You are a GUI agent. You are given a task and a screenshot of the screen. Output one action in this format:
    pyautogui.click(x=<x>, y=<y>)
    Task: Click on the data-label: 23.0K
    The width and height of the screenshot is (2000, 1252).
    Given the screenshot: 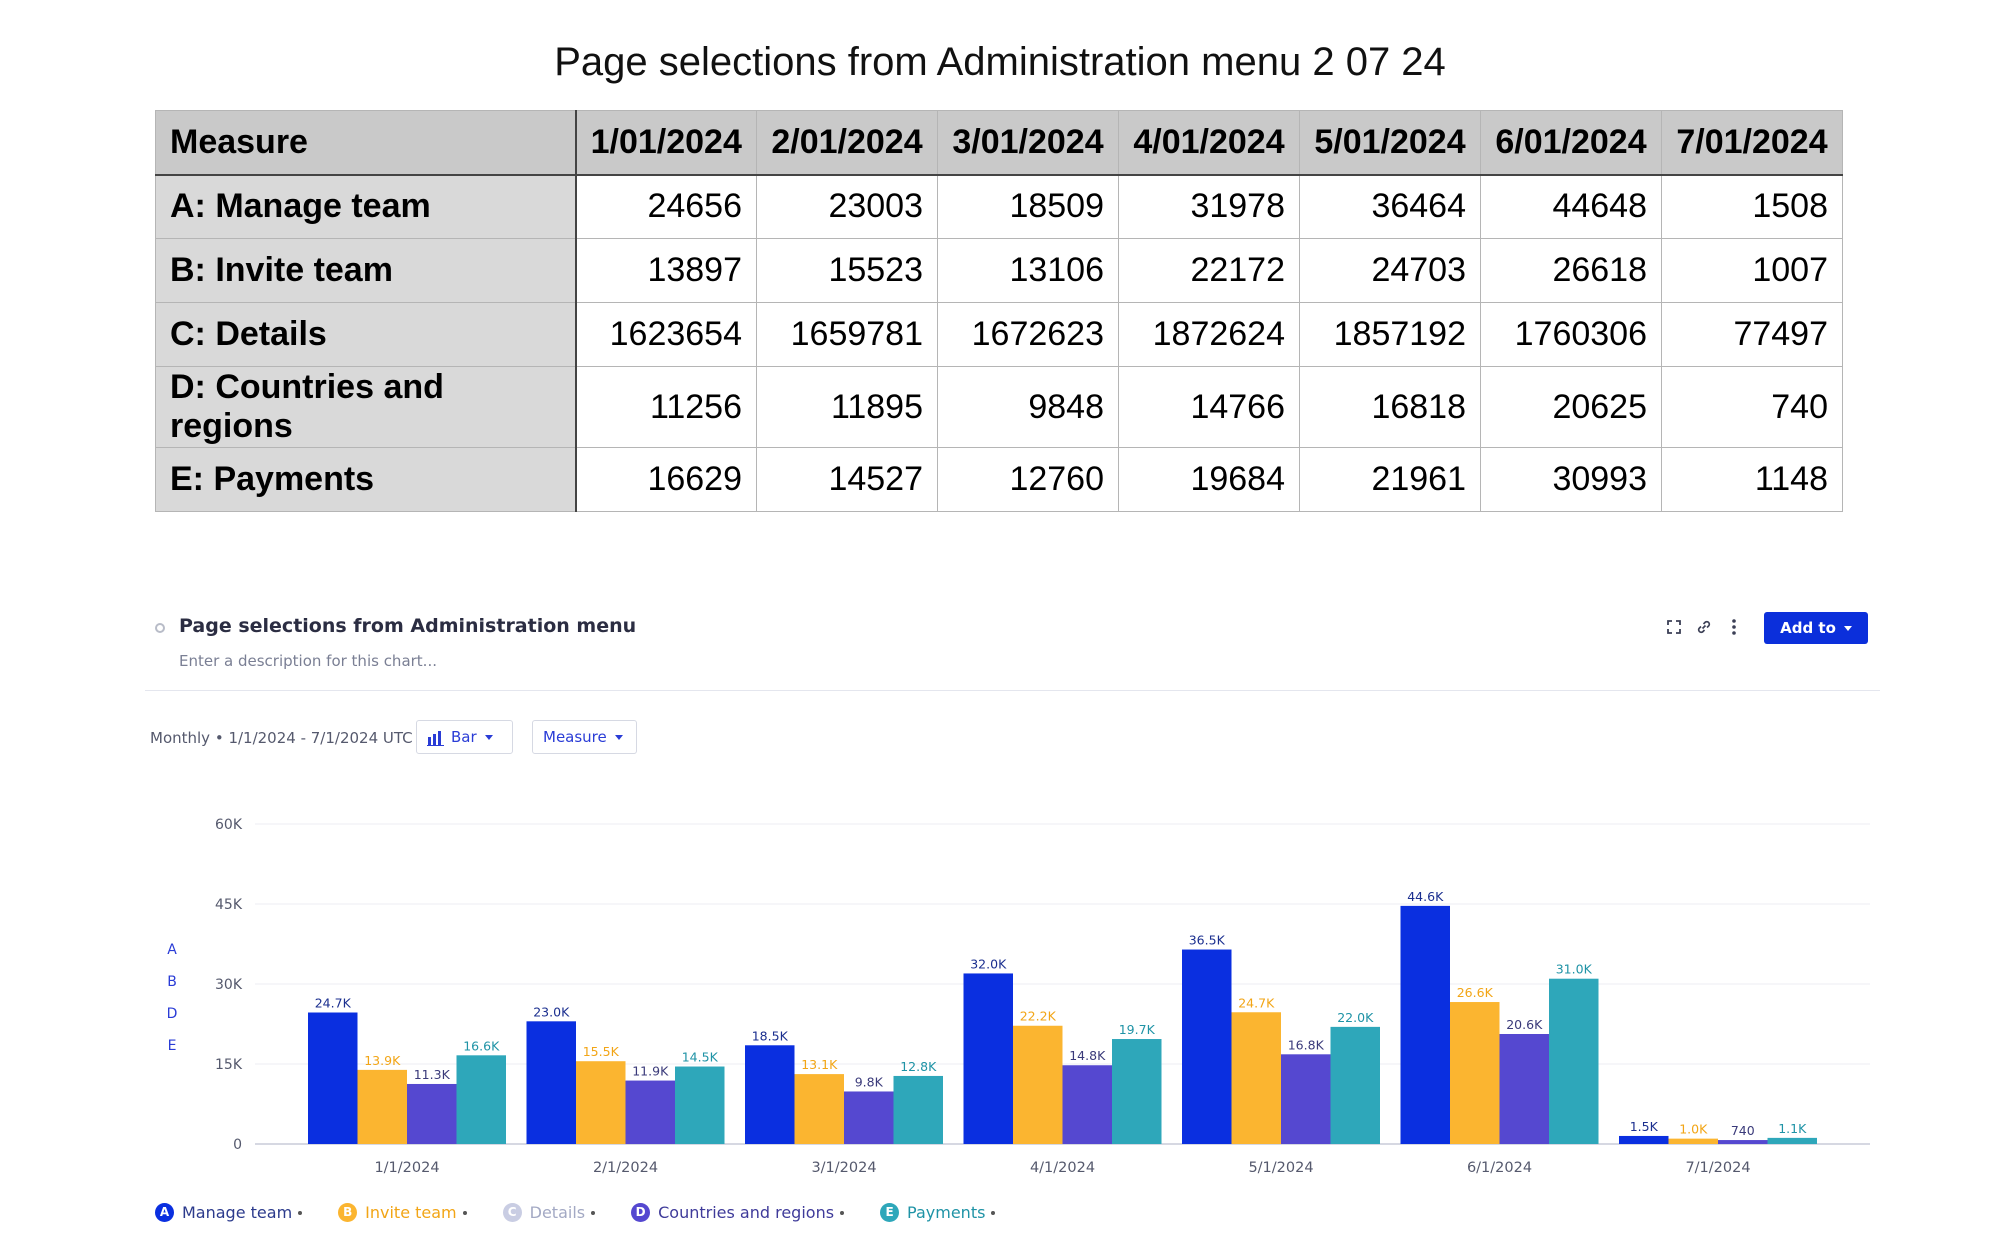 What is the action you would take?
    pyautogui.click(x=551, y=1011)
    